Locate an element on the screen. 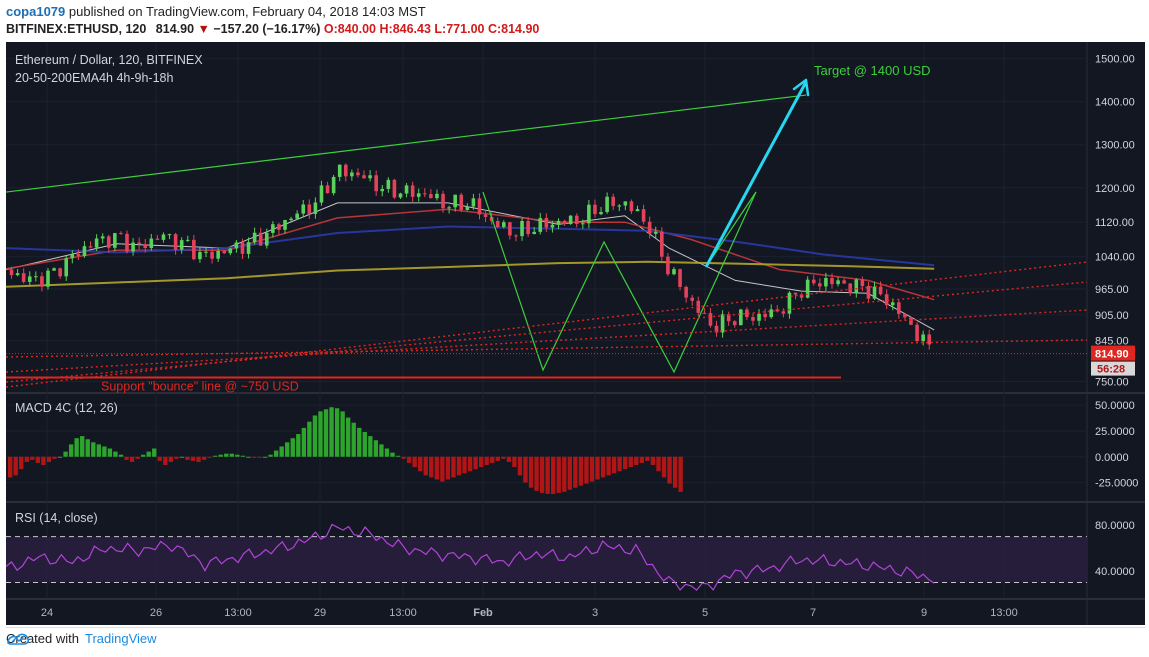 The height and width of the screenshot is (657, 1149). rsi-line is located at coordinates (470, 557).